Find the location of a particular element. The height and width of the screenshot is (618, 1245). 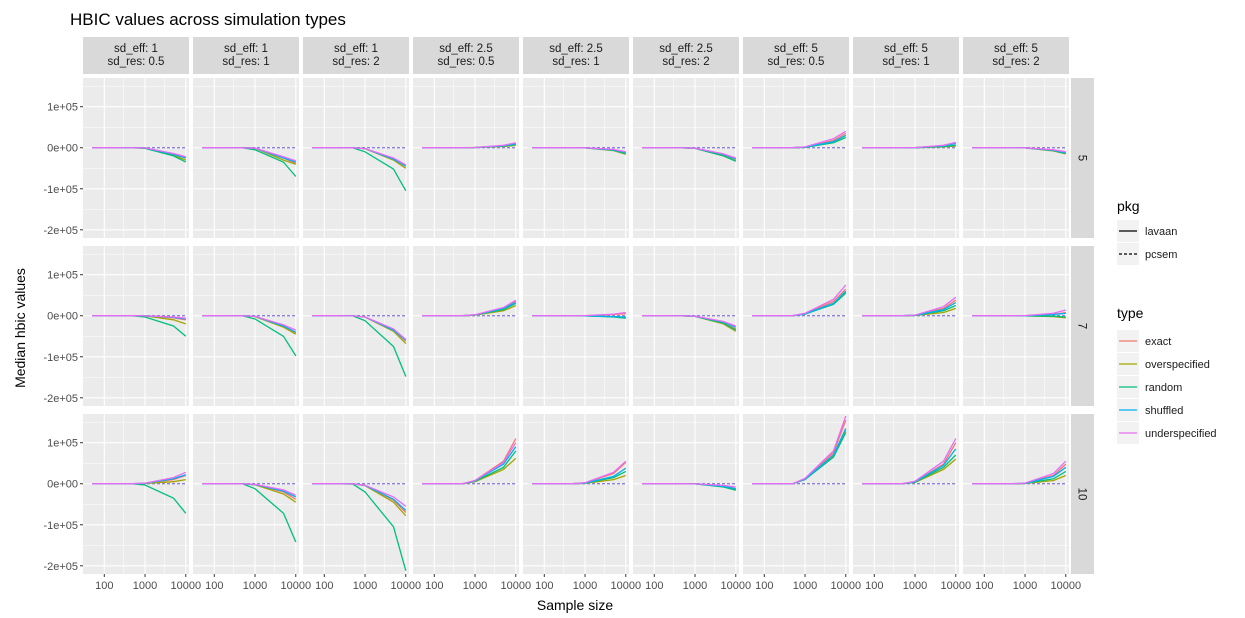

facet-panel: 1e+05 0e+00 -1e+05 -2e+05 100 1000 10000 is located at coordinates (122, 503).